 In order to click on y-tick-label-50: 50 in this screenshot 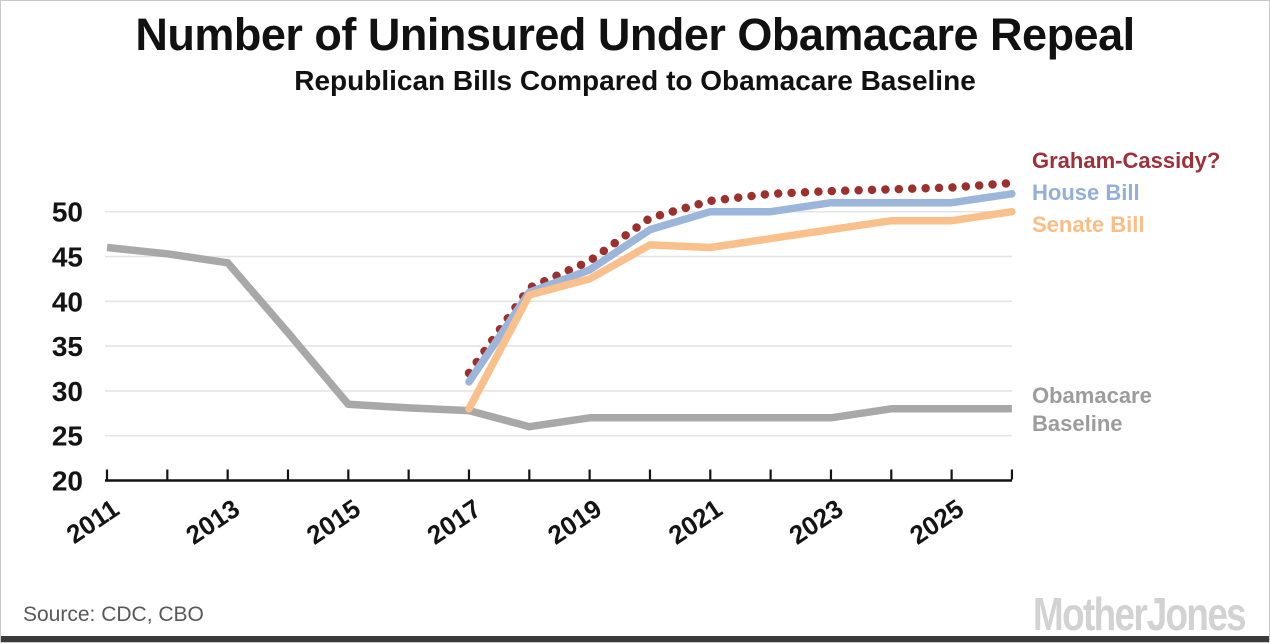, I will do `click(67, 212)`.